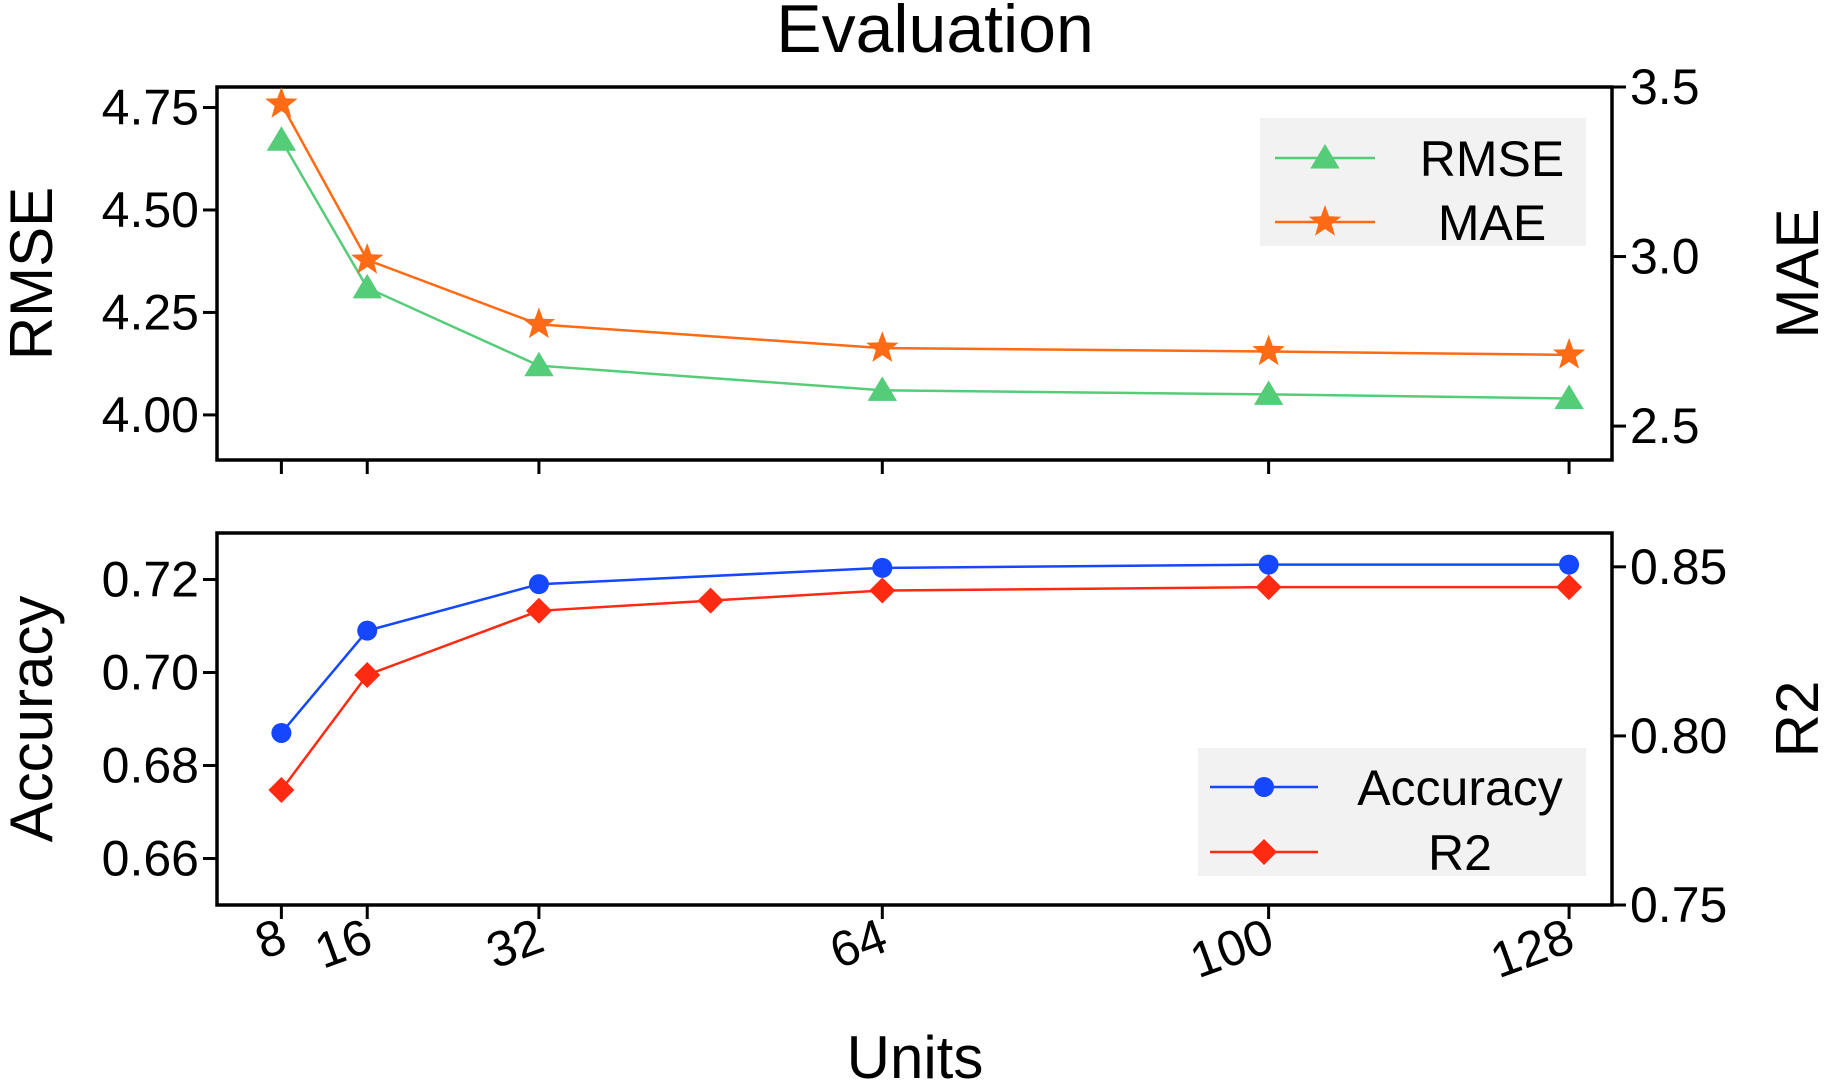  I want to click on legend-label-rmse: RMSE, so click(1492, 159).